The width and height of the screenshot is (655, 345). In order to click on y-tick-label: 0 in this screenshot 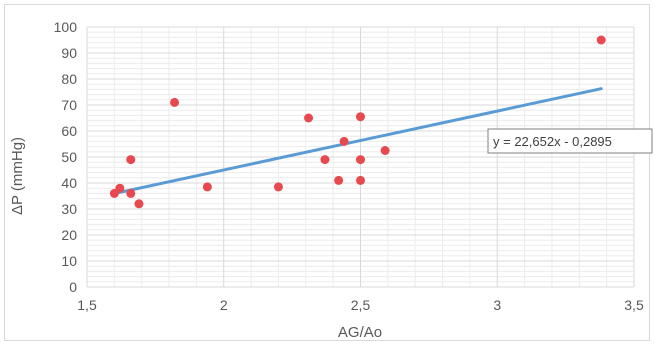, I will do `click(73, 287)`.